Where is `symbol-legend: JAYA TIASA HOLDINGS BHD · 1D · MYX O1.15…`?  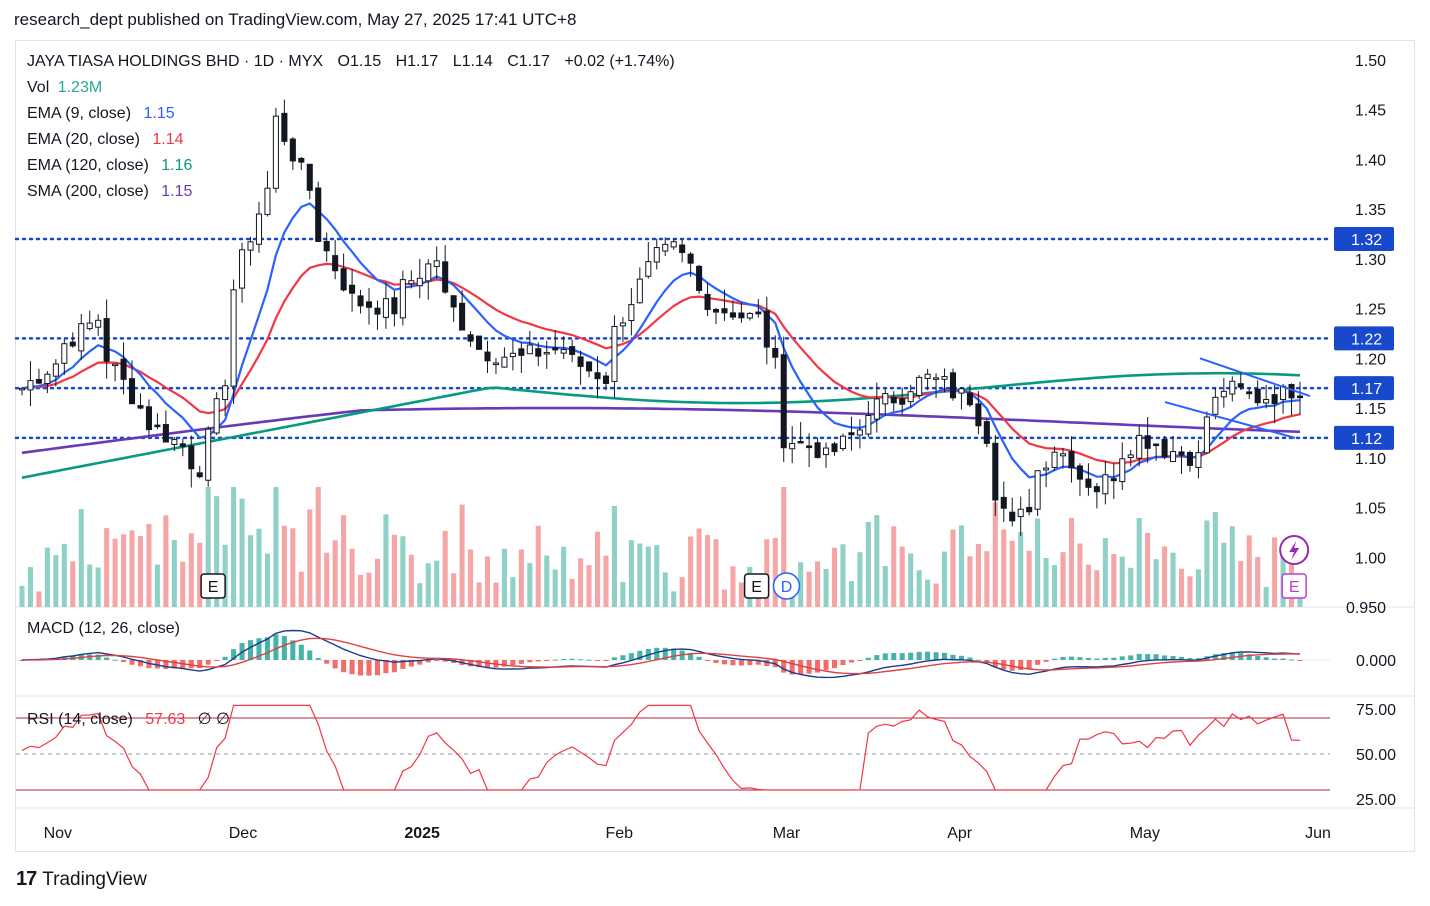
symbol-legend: JAYA TIASA HOLDINGS BHD · 1D · MYX O1.15… is located at coordinates (353, 62).